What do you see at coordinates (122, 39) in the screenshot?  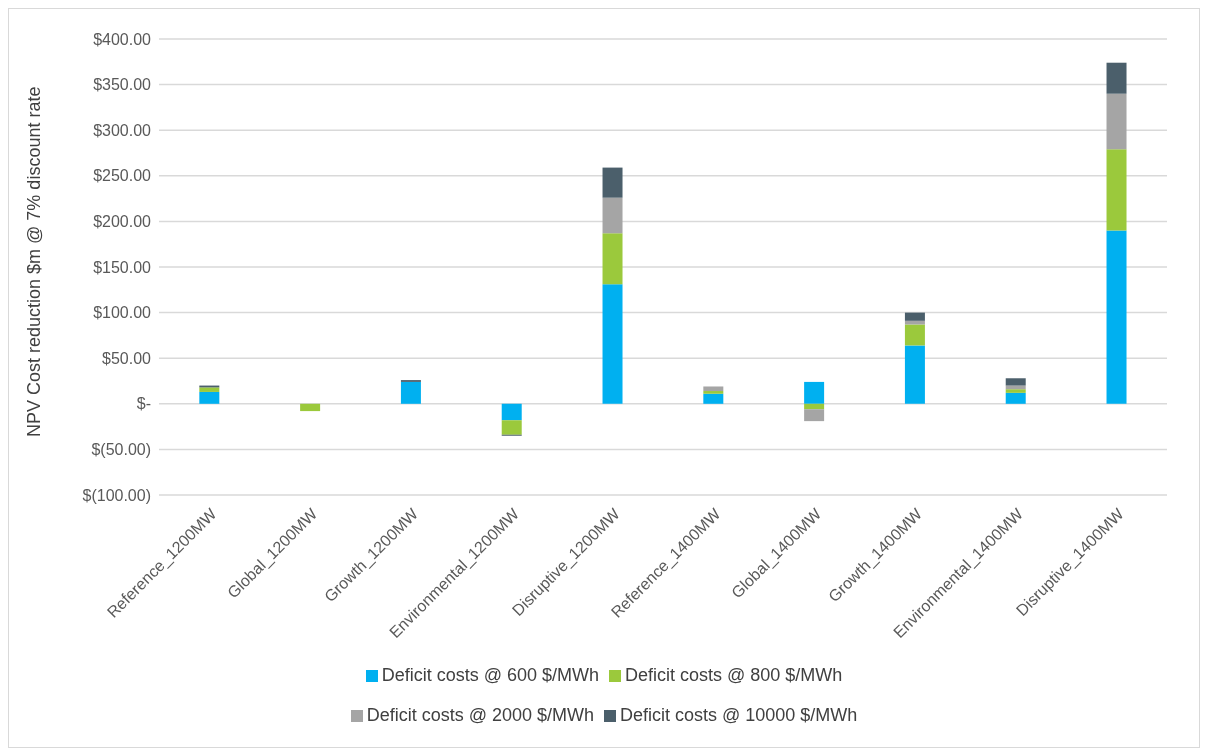 I see `y-tick-label: $400.00` at bounding box center [122, 39].